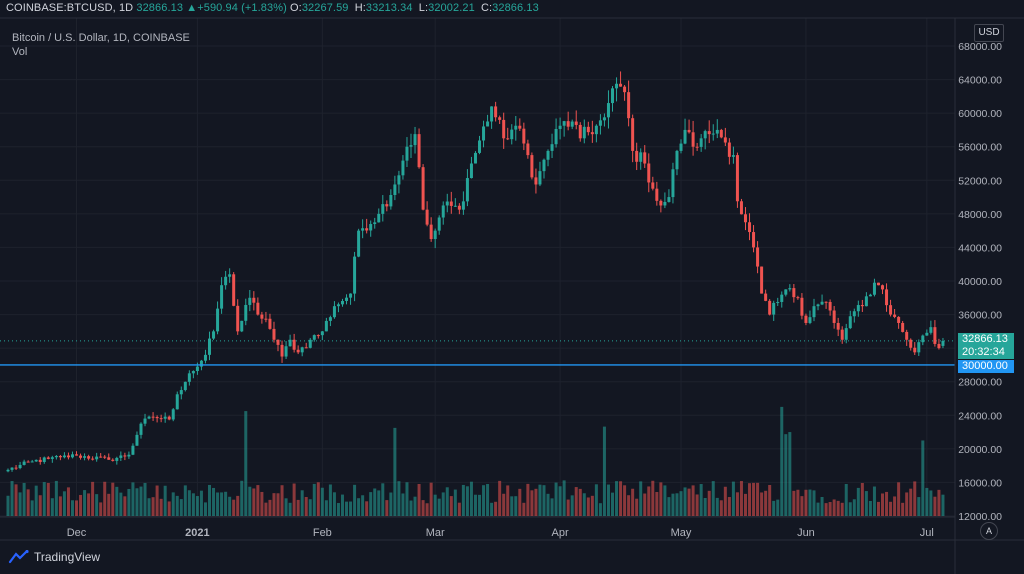 This screenshot has width=1024, height=574. I want to click on price-tick-label: 68000.00, so click(980, 47).